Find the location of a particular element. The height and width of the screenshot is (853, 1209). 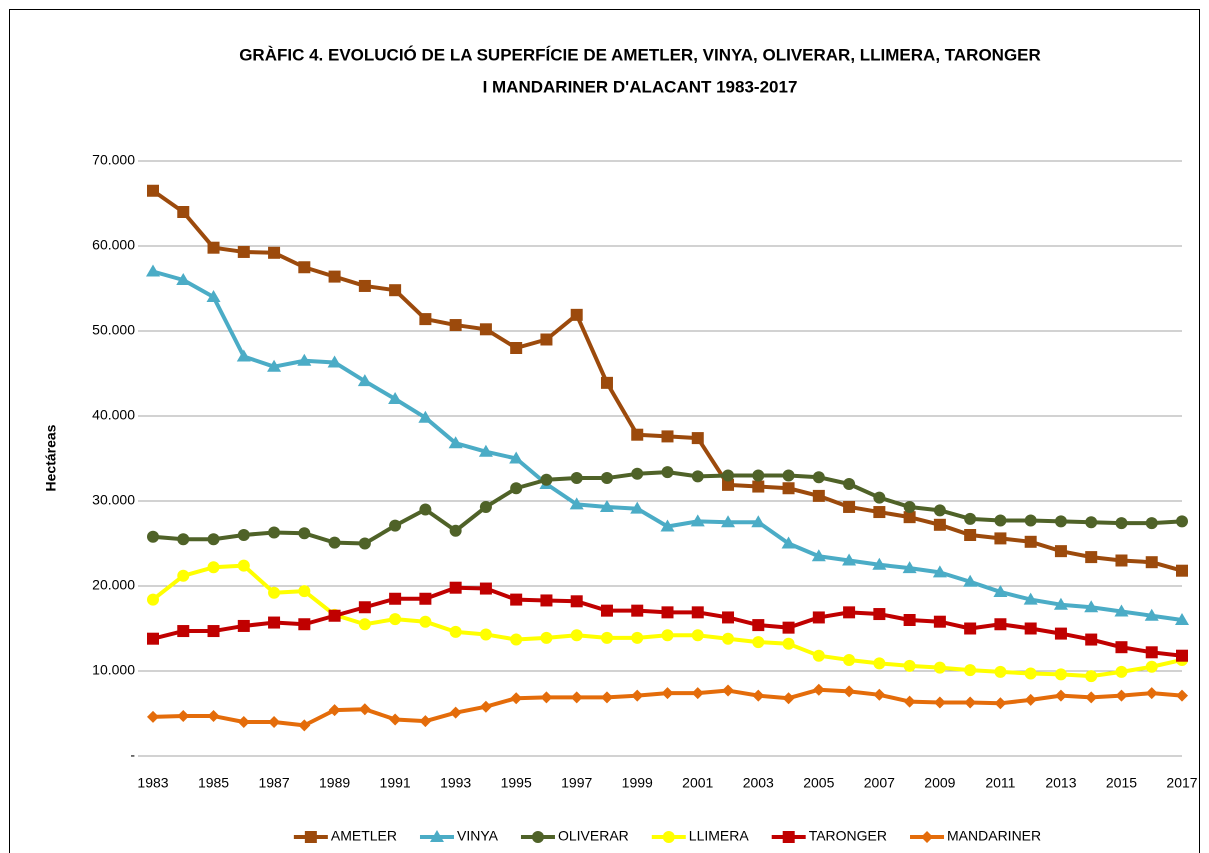

legend-label: VINYA is located at coordinates (478, 836).